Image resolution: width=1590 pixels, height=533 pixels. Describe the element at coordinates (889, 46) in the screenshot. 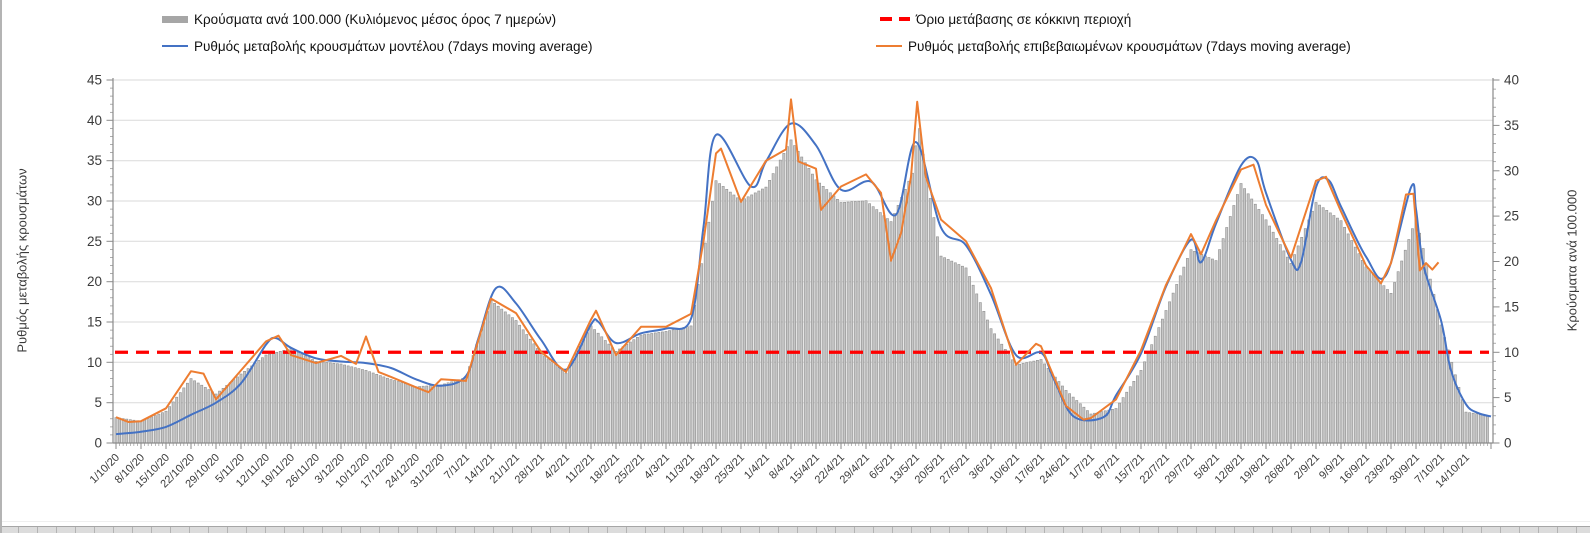

I see `orange-line-swatch-icon` at that location.